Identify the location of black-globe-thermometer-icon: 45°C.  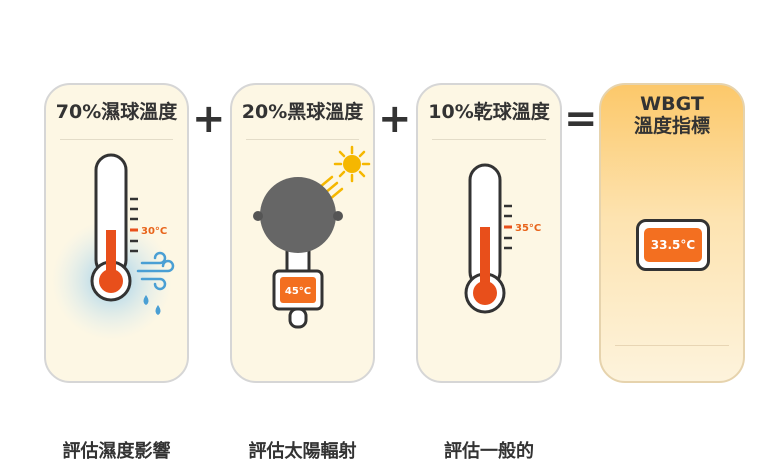
(312, 237).